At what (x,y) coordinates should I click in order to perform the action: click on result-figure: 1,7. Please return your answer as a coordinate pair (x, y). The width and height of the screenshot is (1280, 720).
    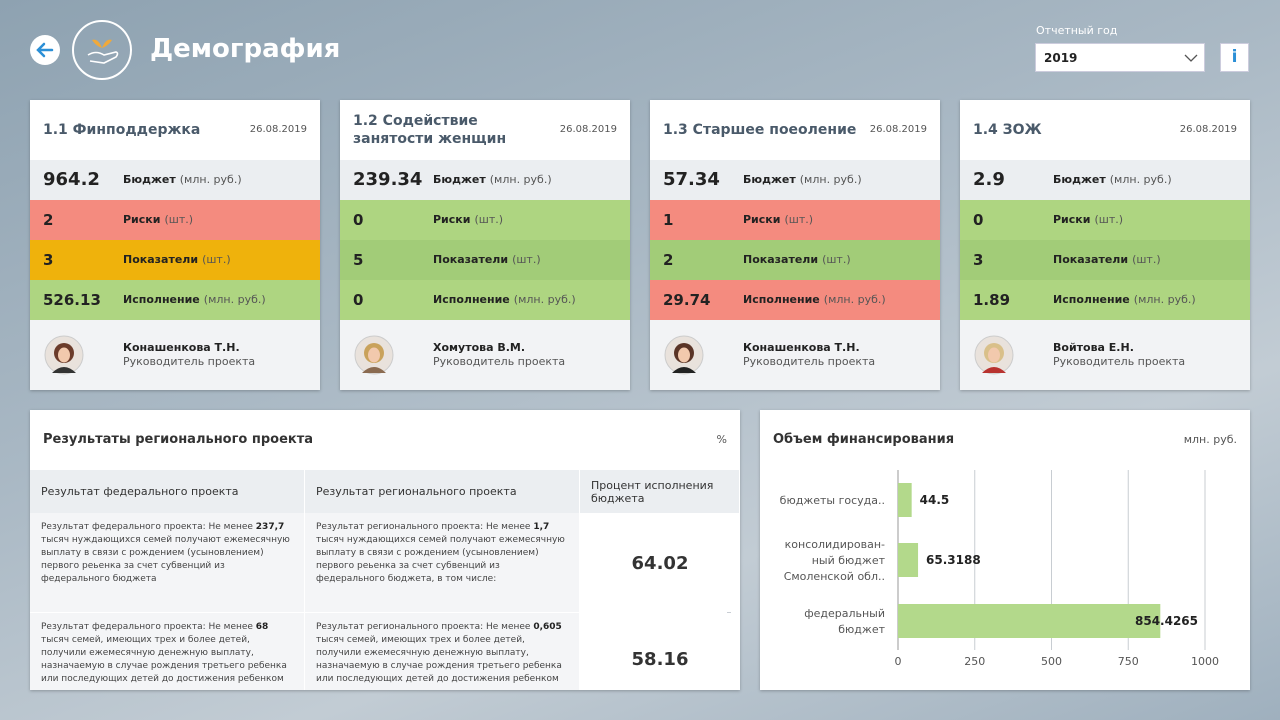
    Looking at the image, I should click on (541, 527).